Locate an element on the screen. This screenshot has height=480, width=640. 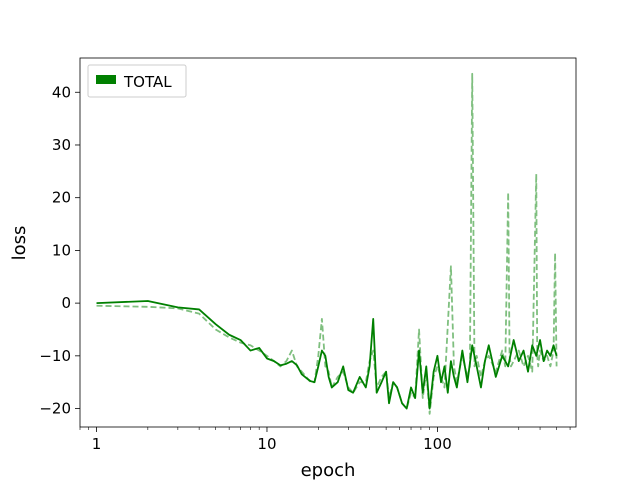
y-tick-label: 20 is located at coordinates (61, 198).